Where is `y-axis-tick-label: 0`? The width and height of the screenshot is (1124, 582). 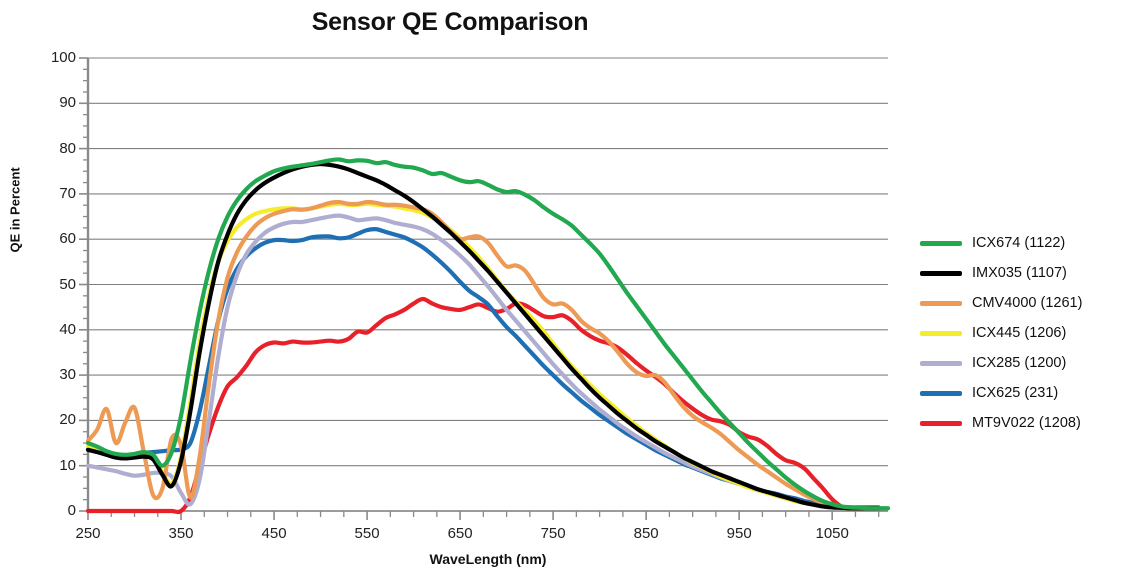 y-axis-tick-label: 0 is located at coordinates (71, 510).